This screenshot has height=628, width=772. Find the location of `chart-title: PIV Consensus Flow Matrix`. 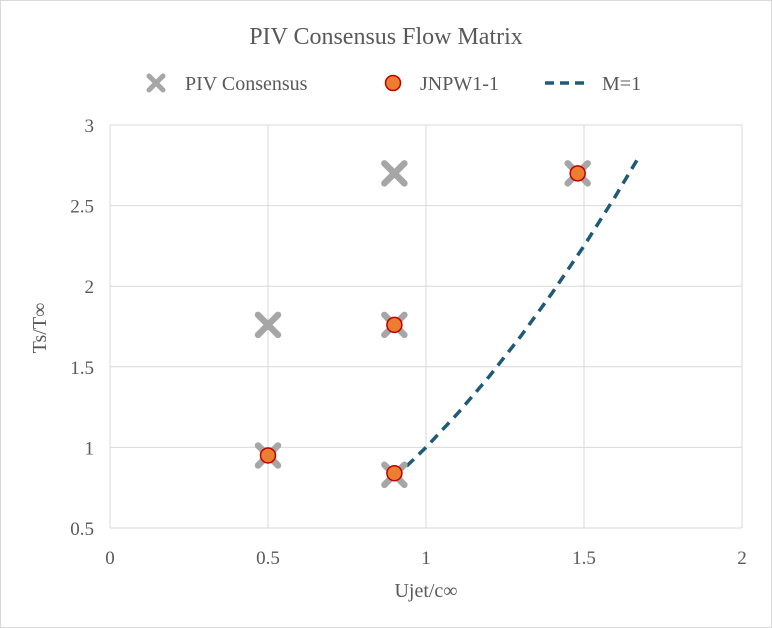

chart-title: PIV Consensus Flow Matrix is located at coordinates (386, 37).